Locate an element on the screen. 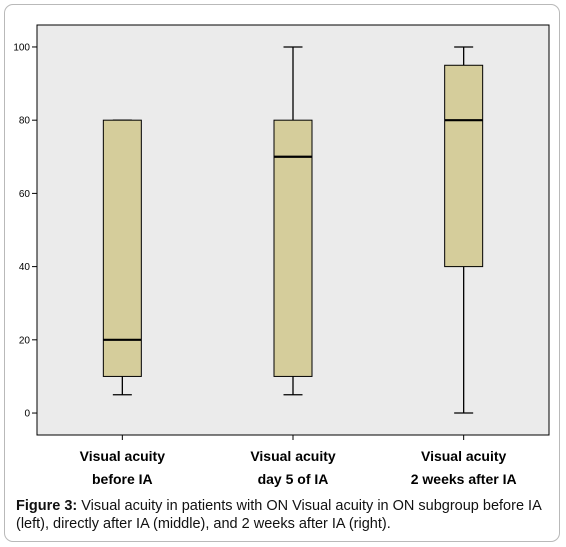 This screenshot has height=547, width=566. y-tick-label: 60 is located at coordinates (25, 194).